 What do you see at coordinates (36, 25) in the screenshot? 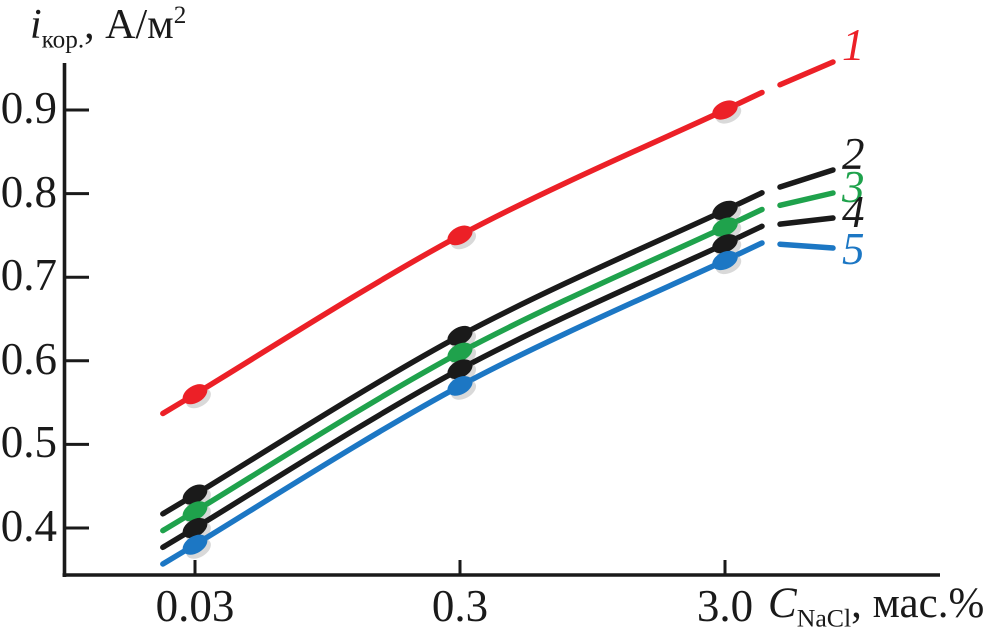
I see `y-axis-symbol: i` at bounding box center [36, 25].